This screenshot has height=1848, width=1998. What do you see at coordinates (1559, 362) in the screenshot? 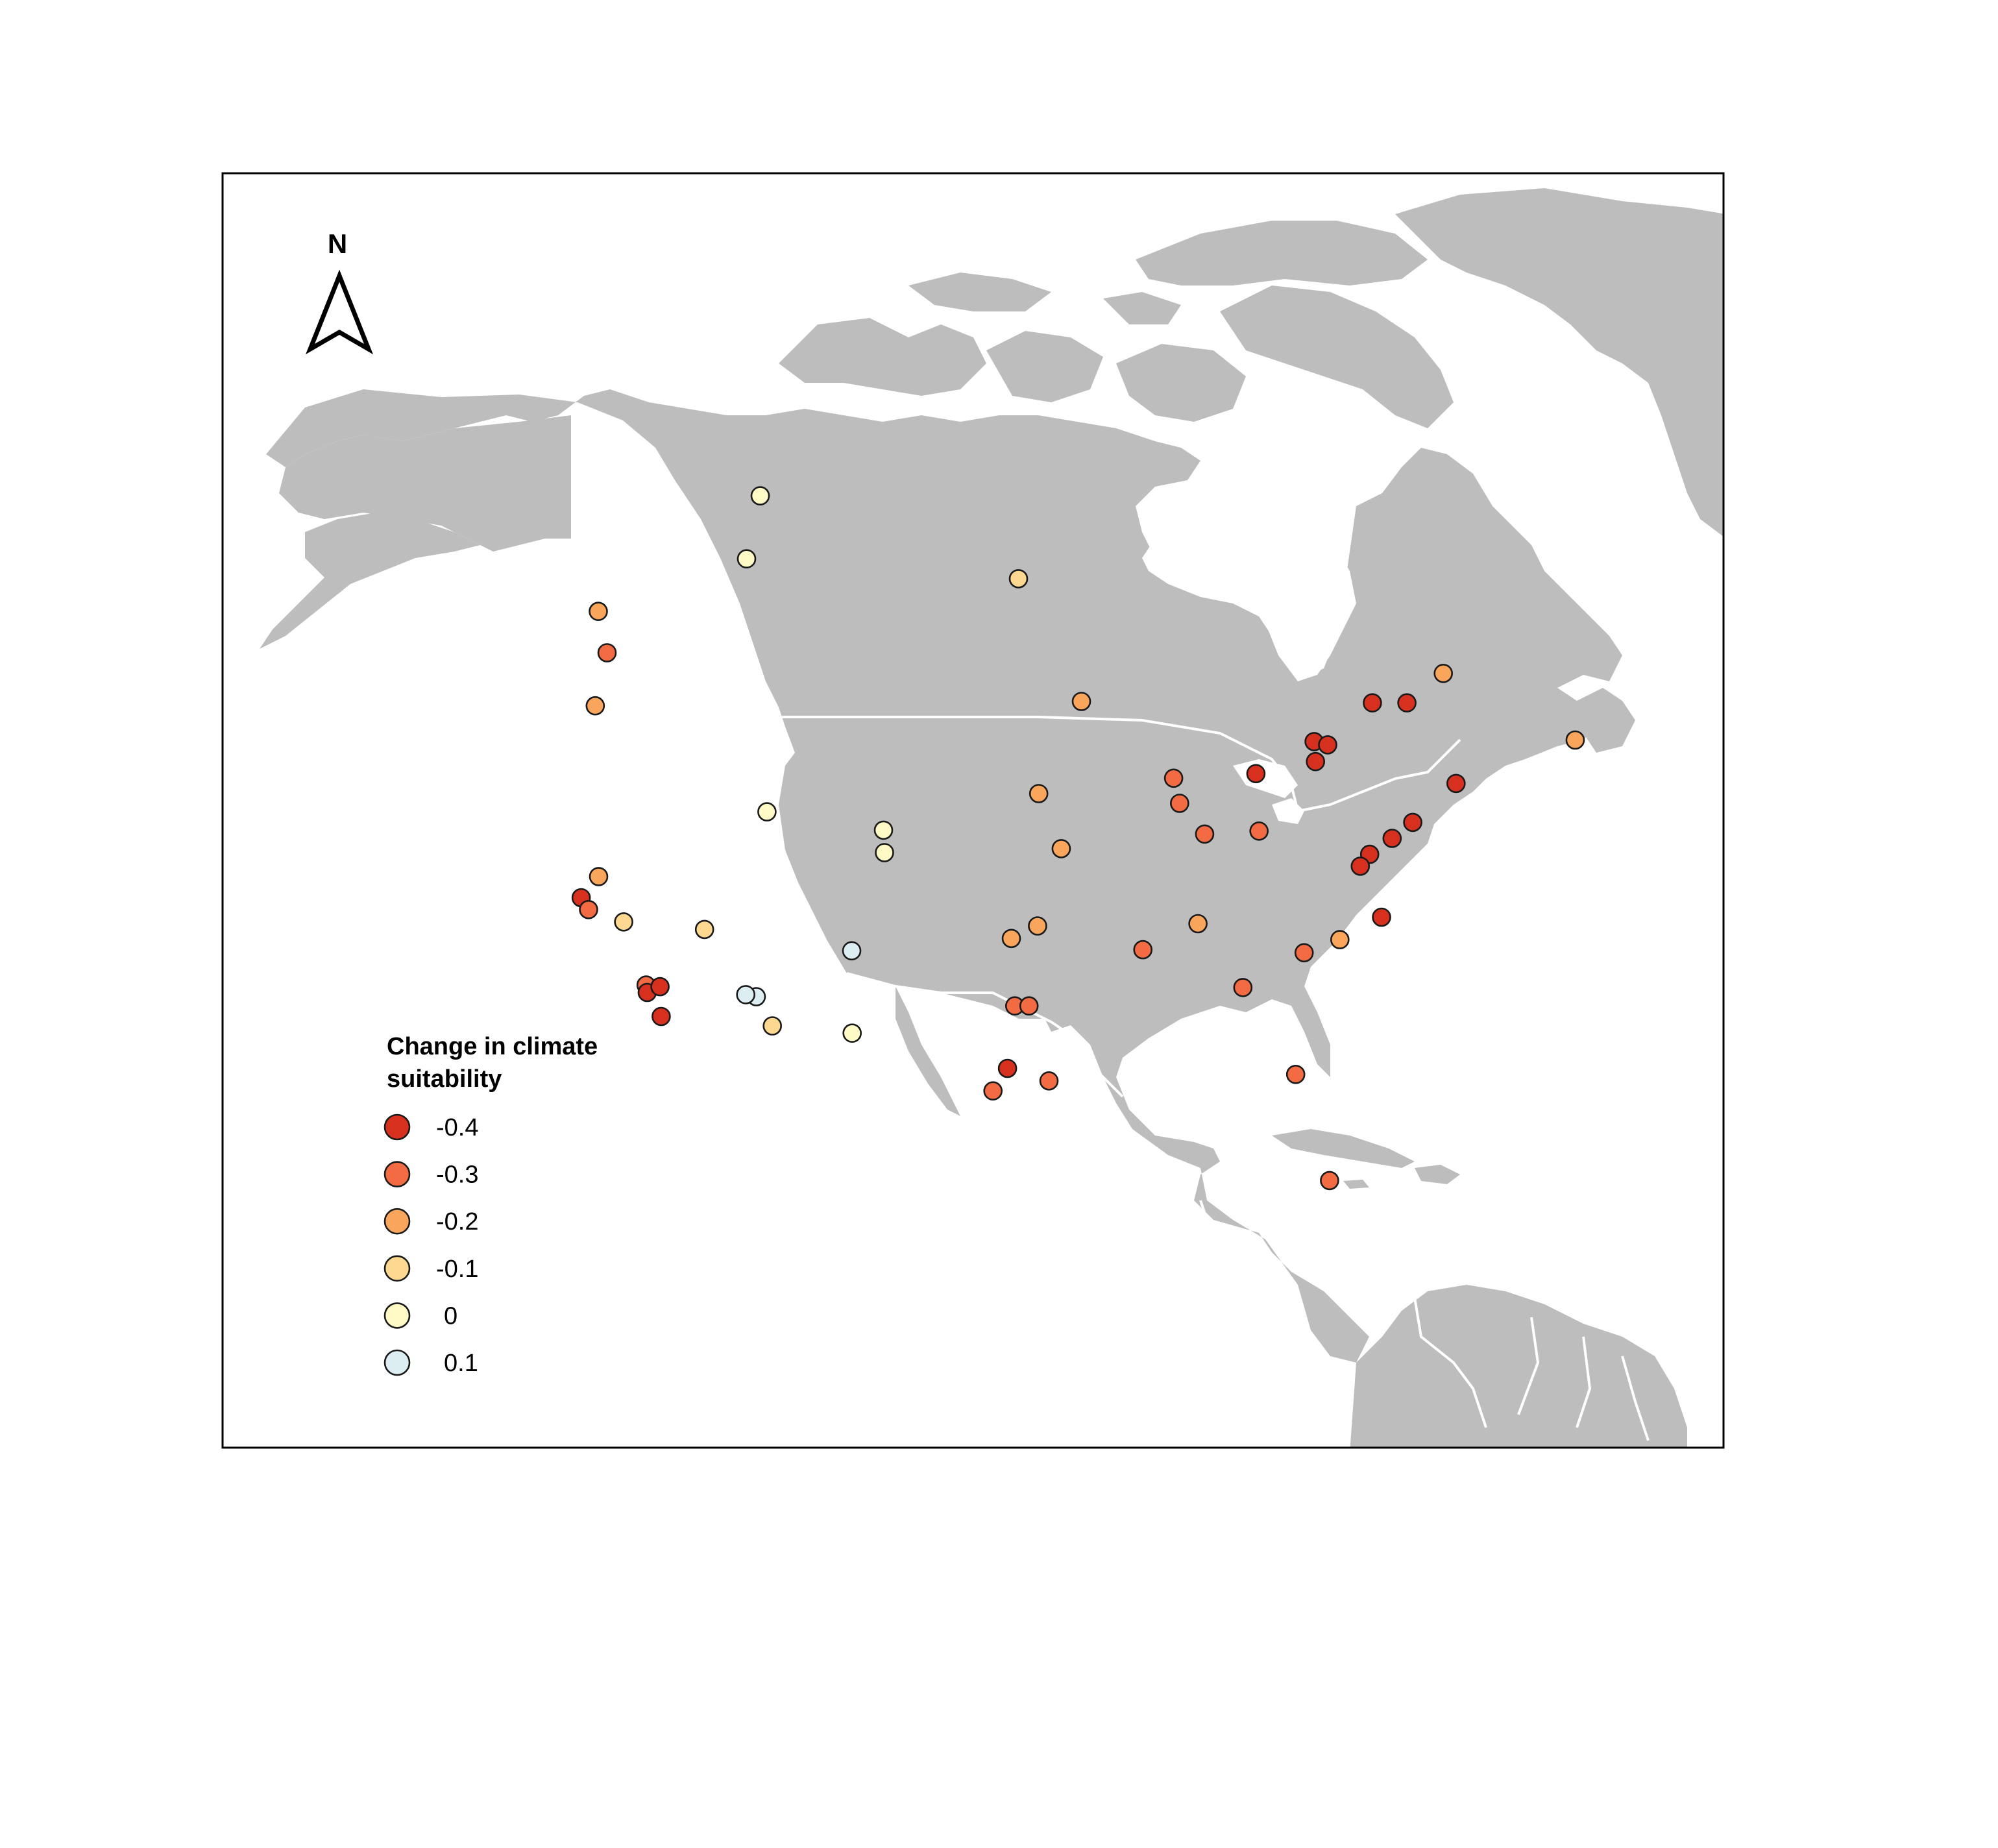
I see `greenland` at bounding box center [1559, 362].